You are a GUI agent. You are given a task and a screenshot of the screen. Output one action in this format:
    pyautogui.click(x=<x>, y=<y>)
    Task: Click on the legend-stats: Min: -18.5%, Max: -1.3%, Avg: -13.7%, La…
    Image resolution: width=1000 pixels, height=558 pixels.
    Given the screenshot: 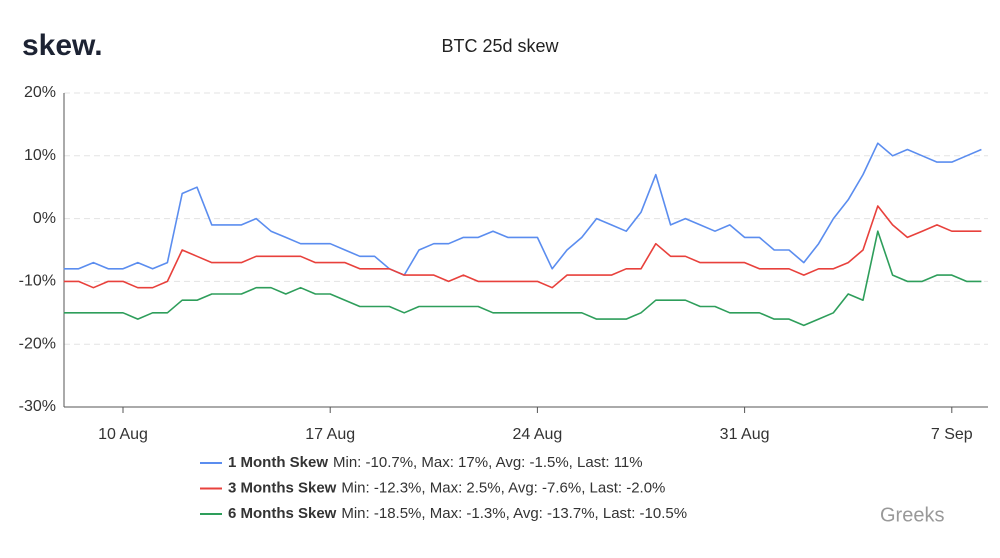 What is the action you would take?
    pyautogui.click(x=514, y=513)
    